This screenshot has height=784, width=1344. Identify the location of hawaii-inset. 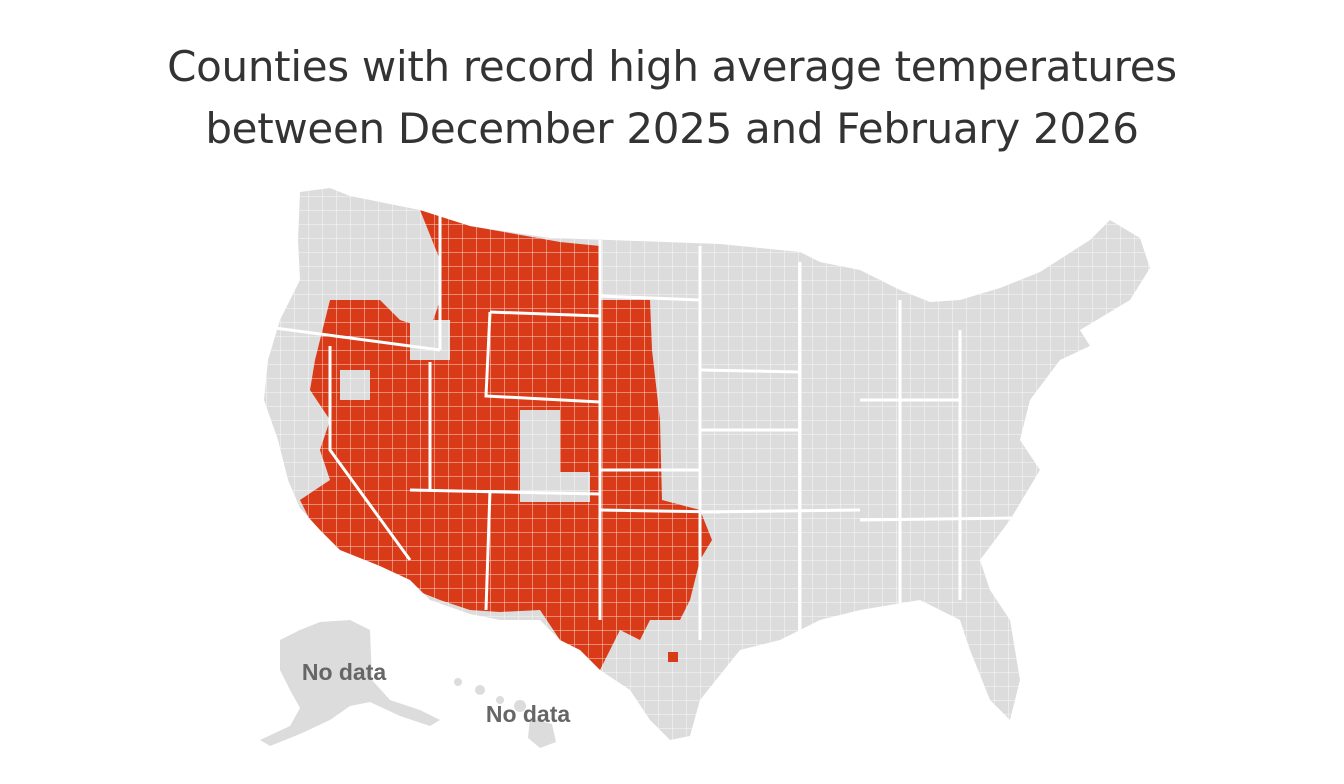
(505, 713).